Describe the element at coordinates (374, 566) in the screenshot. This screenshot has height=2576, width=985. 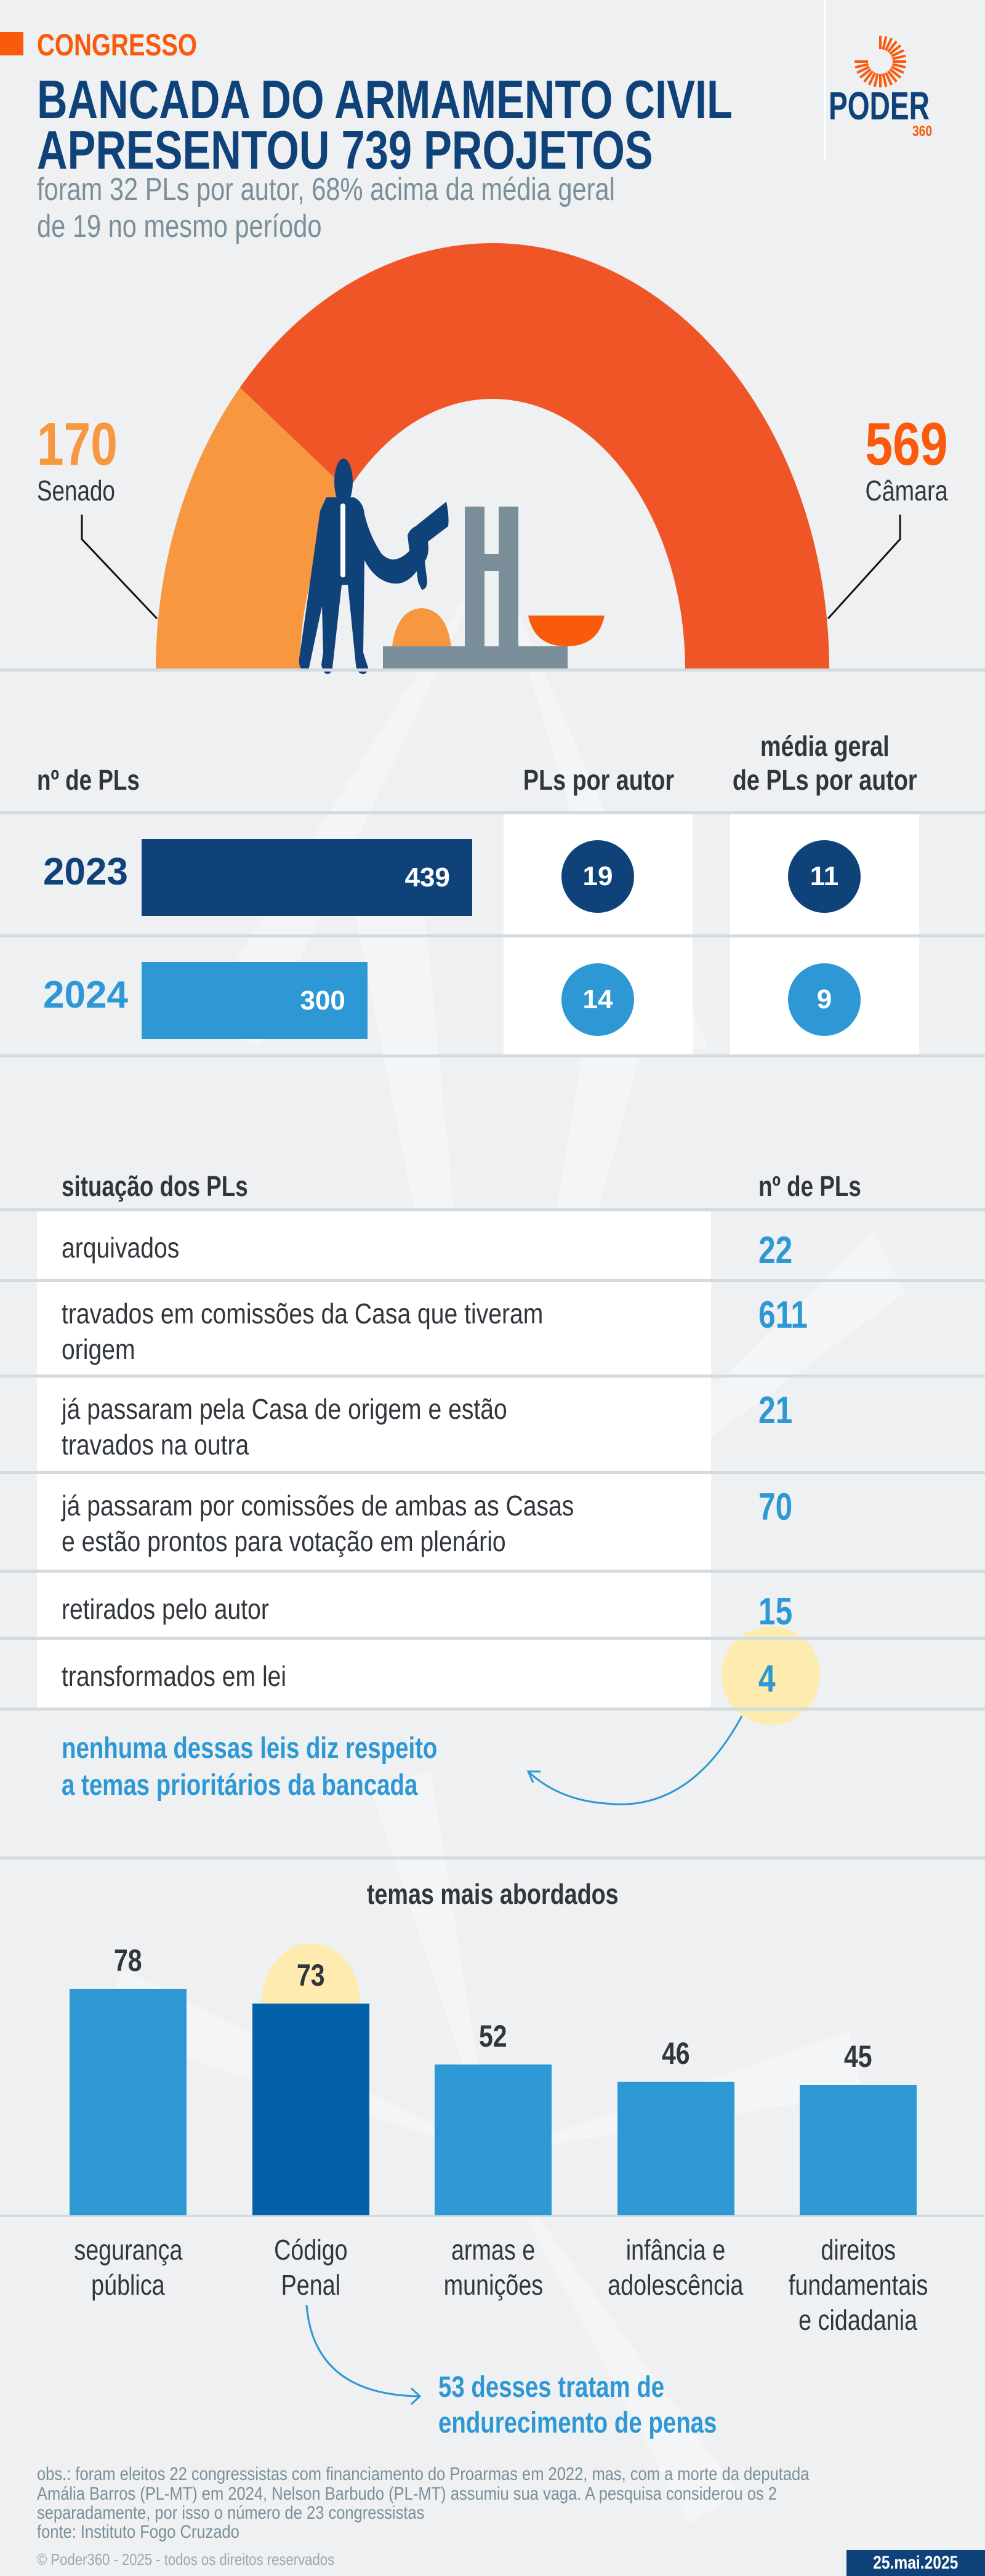
I see `gunman-icon` at that location.